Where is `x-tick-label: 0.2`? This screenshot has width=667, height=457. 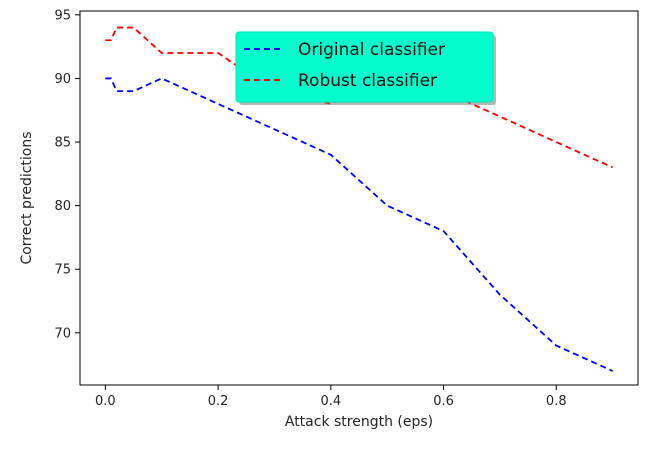
x-tick-label: 0.2 is located at coordinates (218, 401).